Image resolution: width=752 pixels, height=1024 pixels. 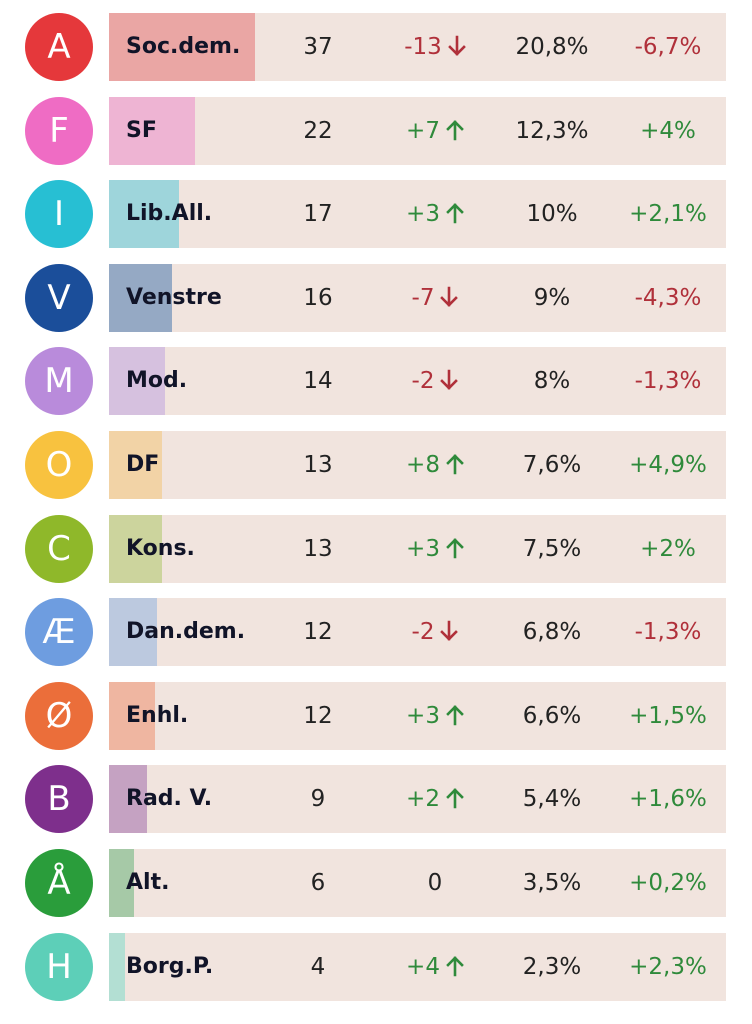 What do you see at coordinates (668, 549) in the screenshot?
I see `vote-share-change: +2%` at bounding box center [668, 549].